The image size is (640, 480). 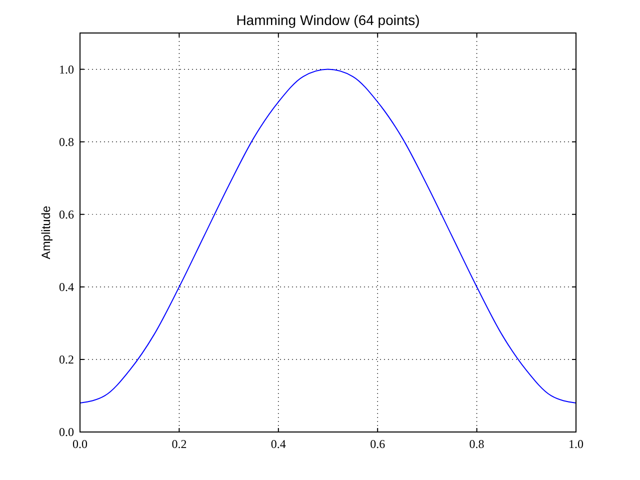 What do you see at coordinates (66, 287) in the screenshot?
I see `y-tick-label: 0.4` at bounding box center [66, 287].